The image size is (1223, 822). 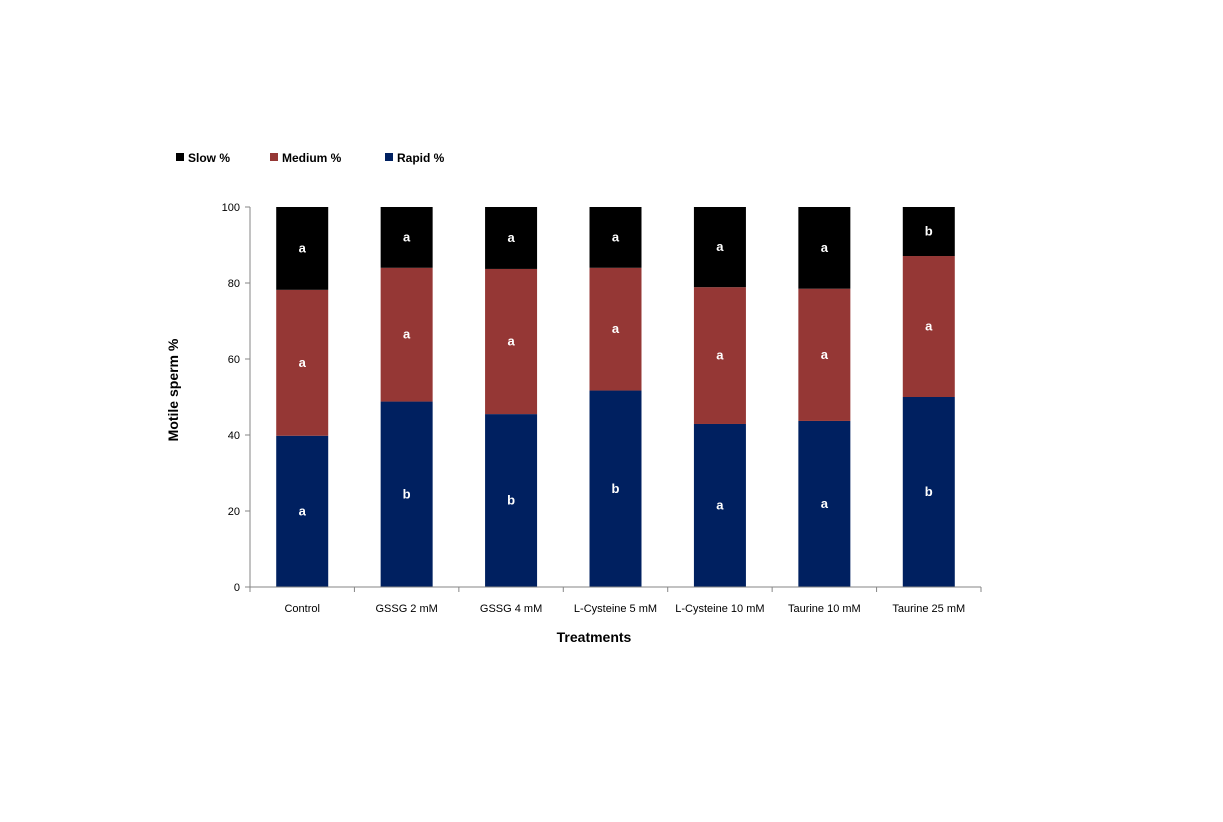 What do you see at coordinates (236, 398) in the screenshot?
I see `y-axis: 0 20 40 60 80 100` at bounding box center [236, 398].